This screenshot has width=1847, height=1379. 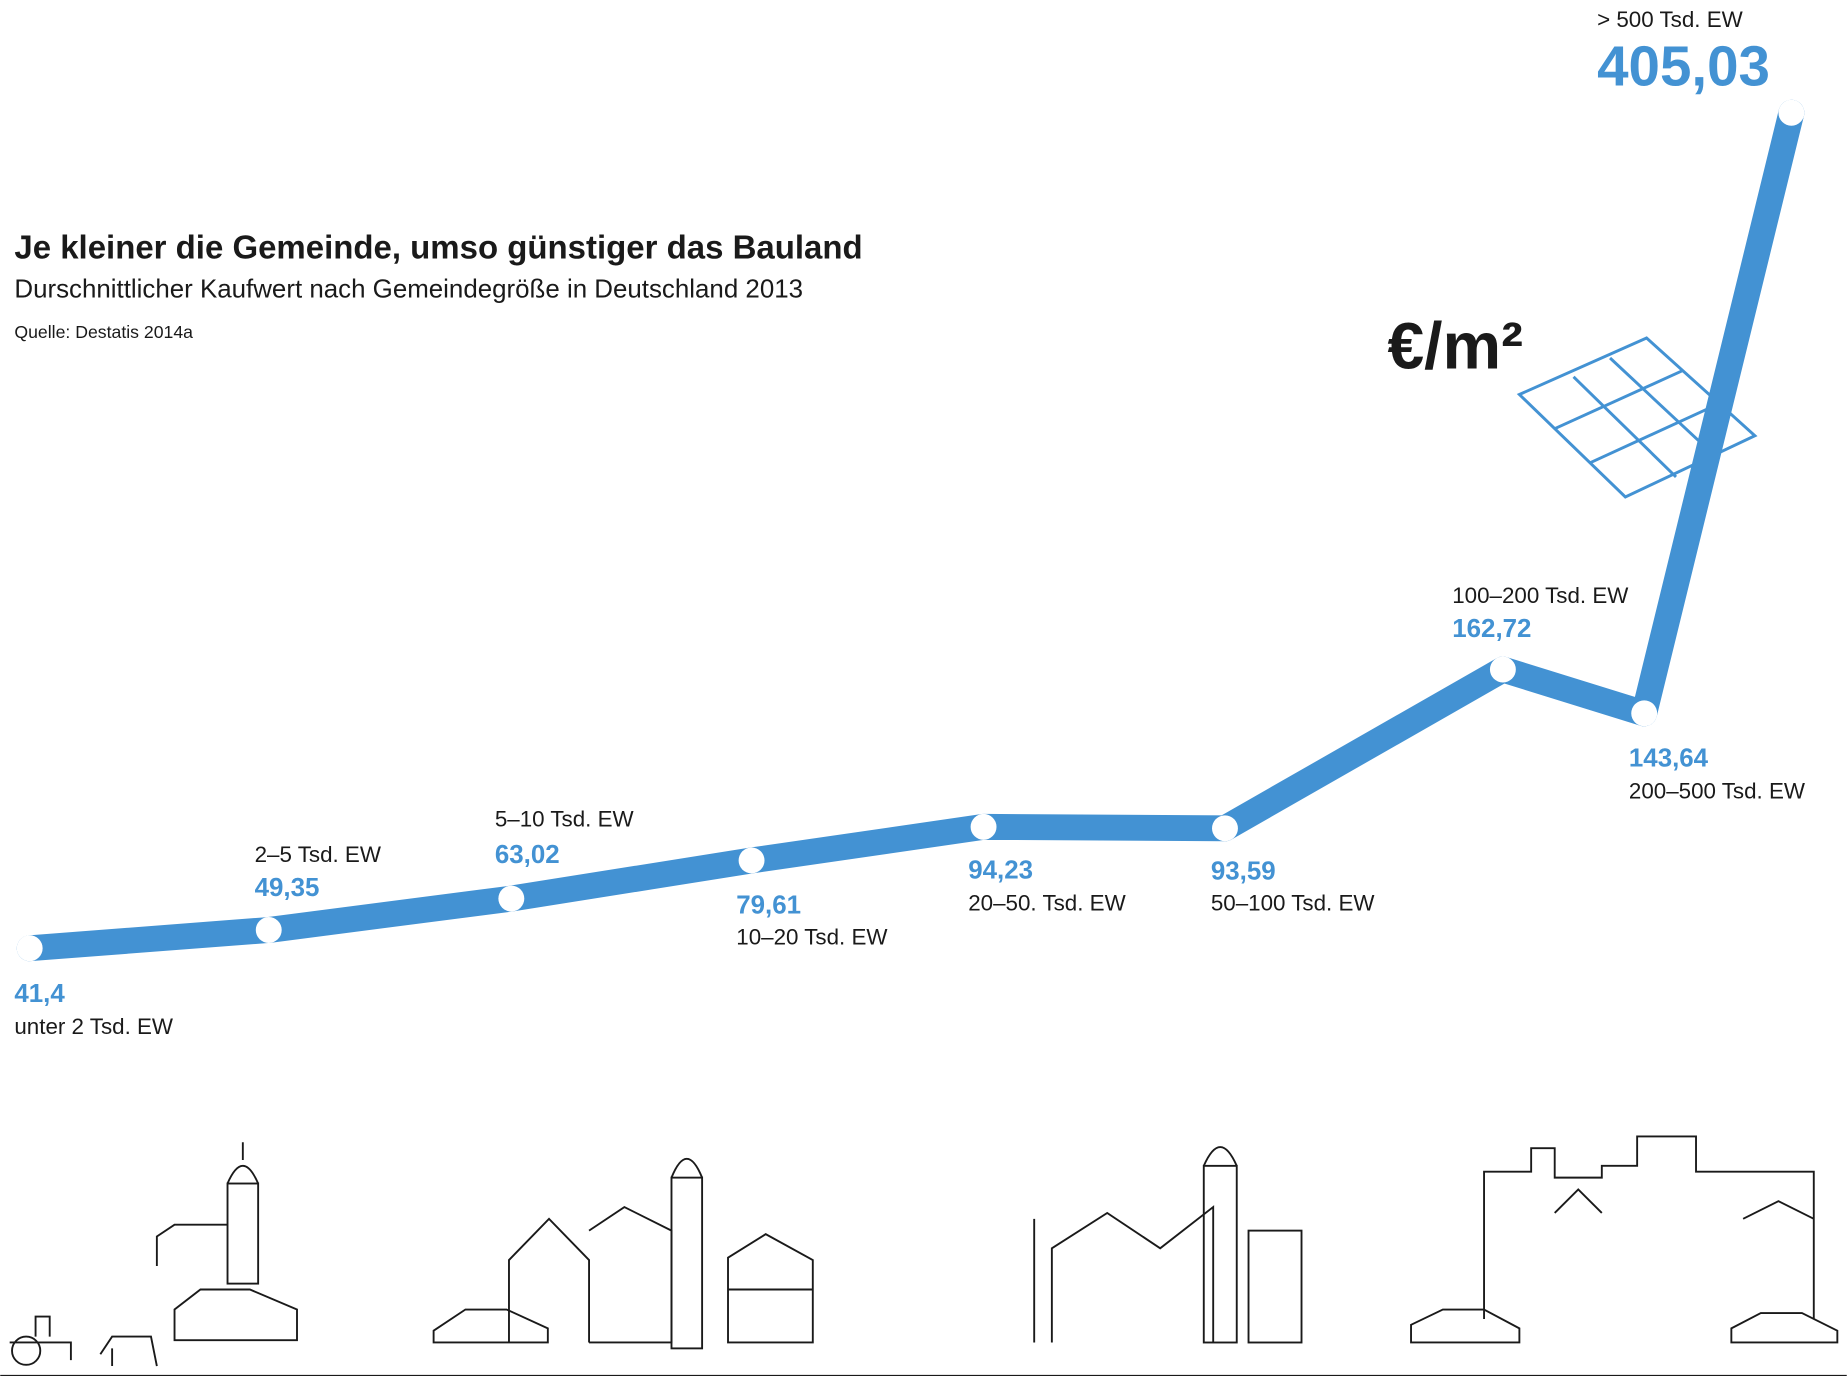 I want to click on source: Quelle: Destatis 2014a, so click(x=103, y=332).